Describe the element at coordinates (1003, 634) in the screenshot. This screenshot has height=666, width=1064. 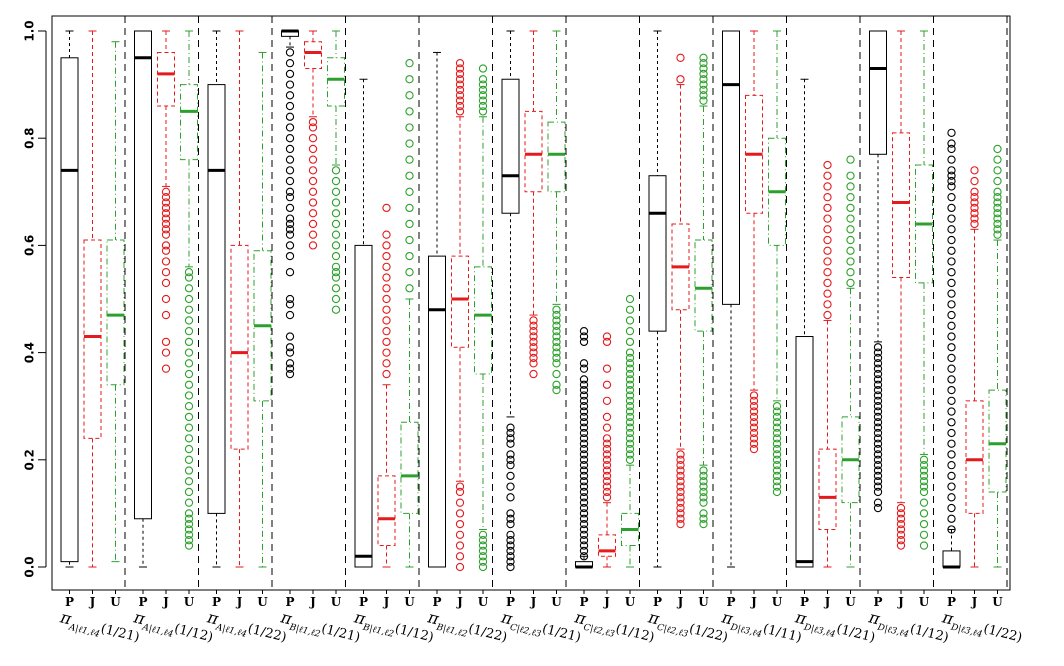
I see `group-label-paren: (1/22)` at that location.